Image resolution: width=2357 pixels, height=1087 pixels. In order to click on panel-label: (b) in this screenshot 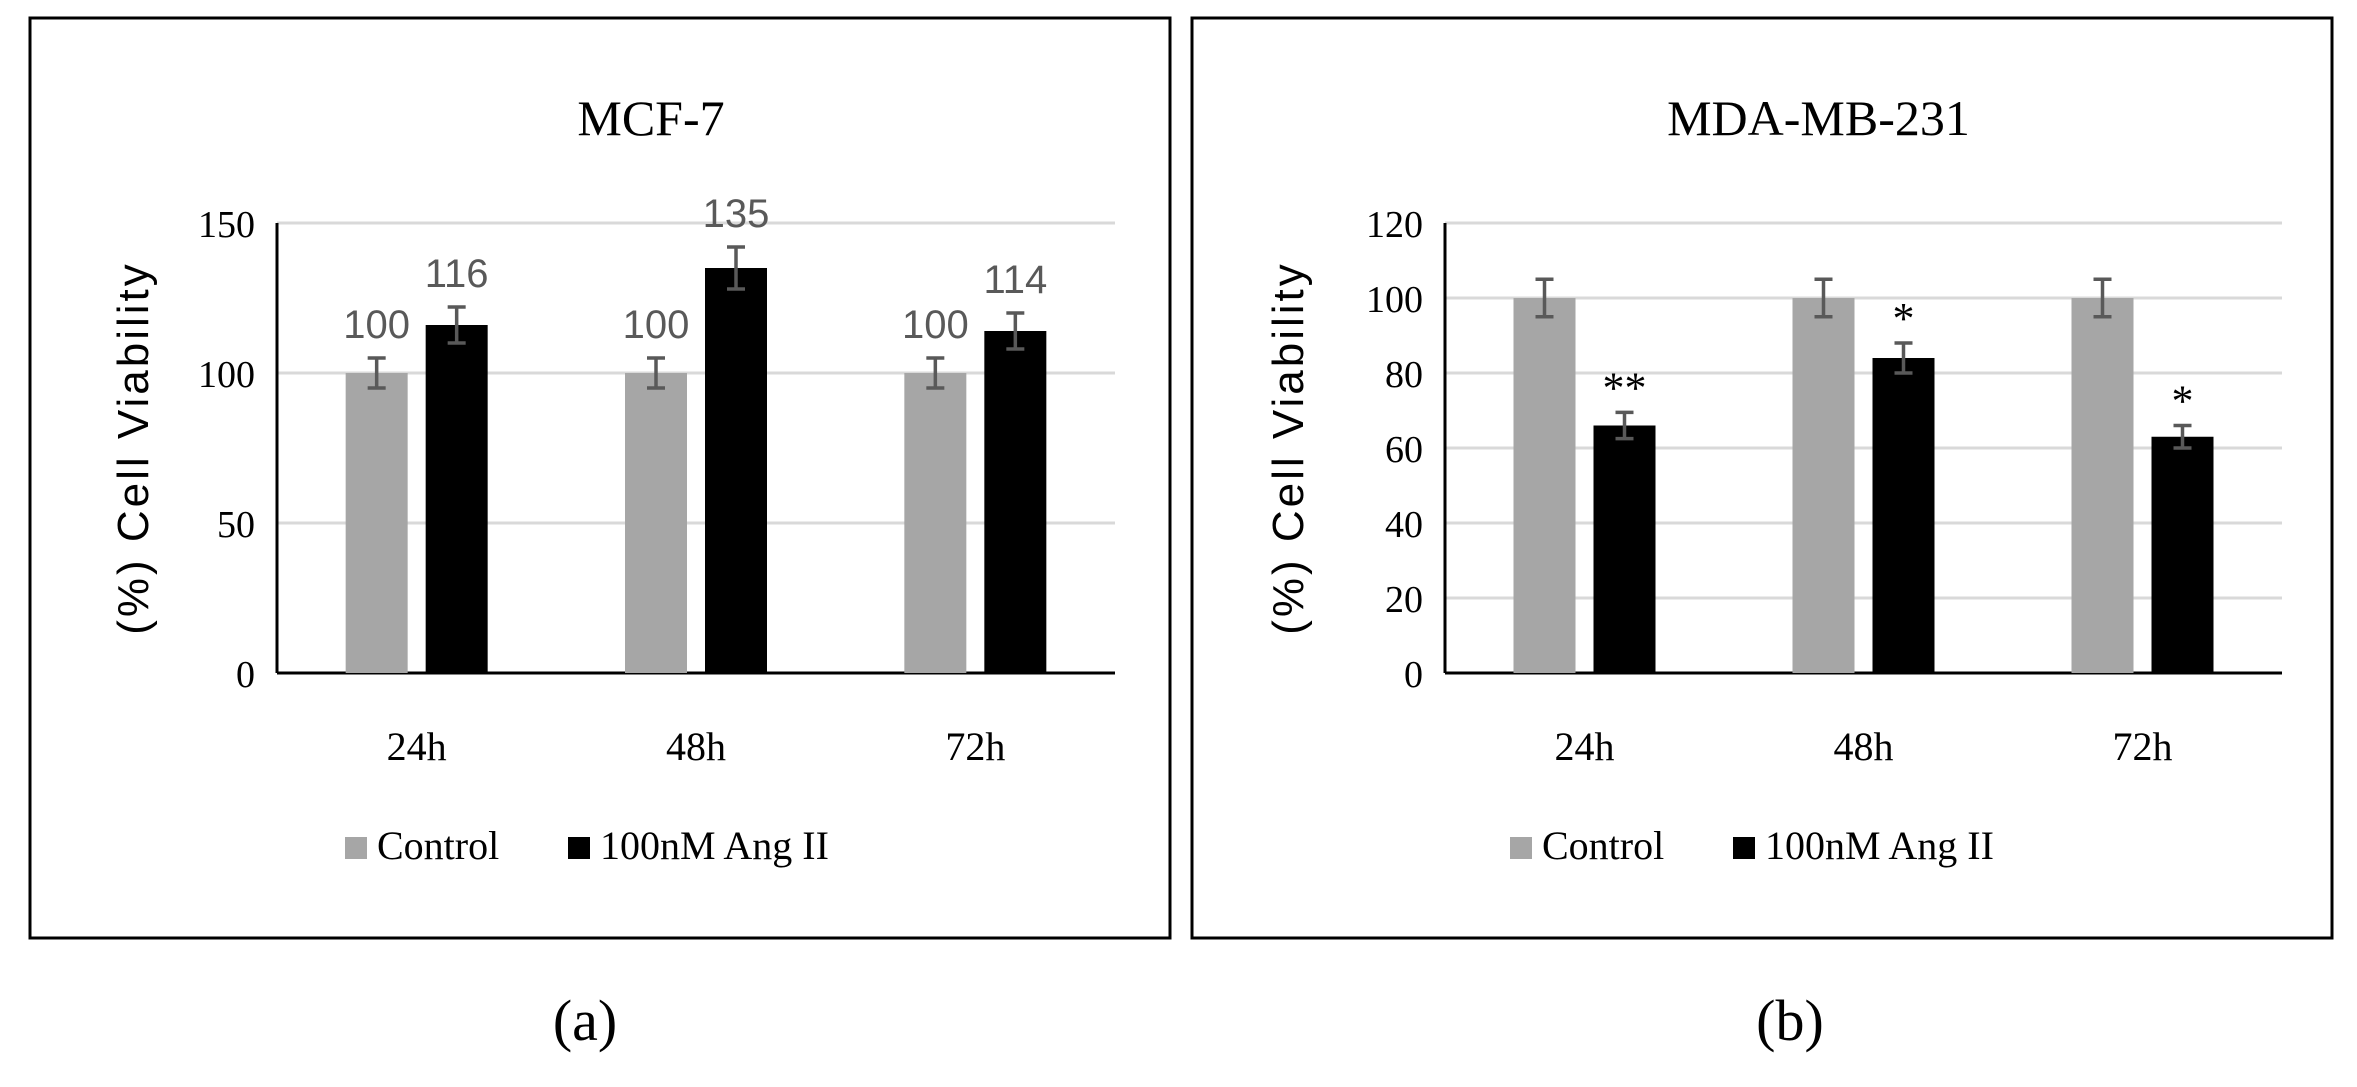, I will do `click(1790, 1020)`.